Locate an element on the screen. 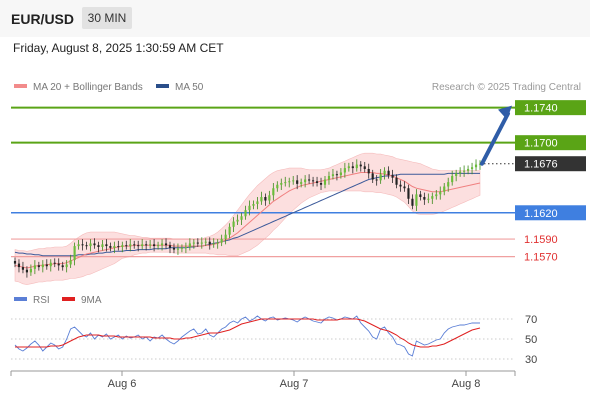  symbol-label: EUR/USD is located at coordinates (43, 19).